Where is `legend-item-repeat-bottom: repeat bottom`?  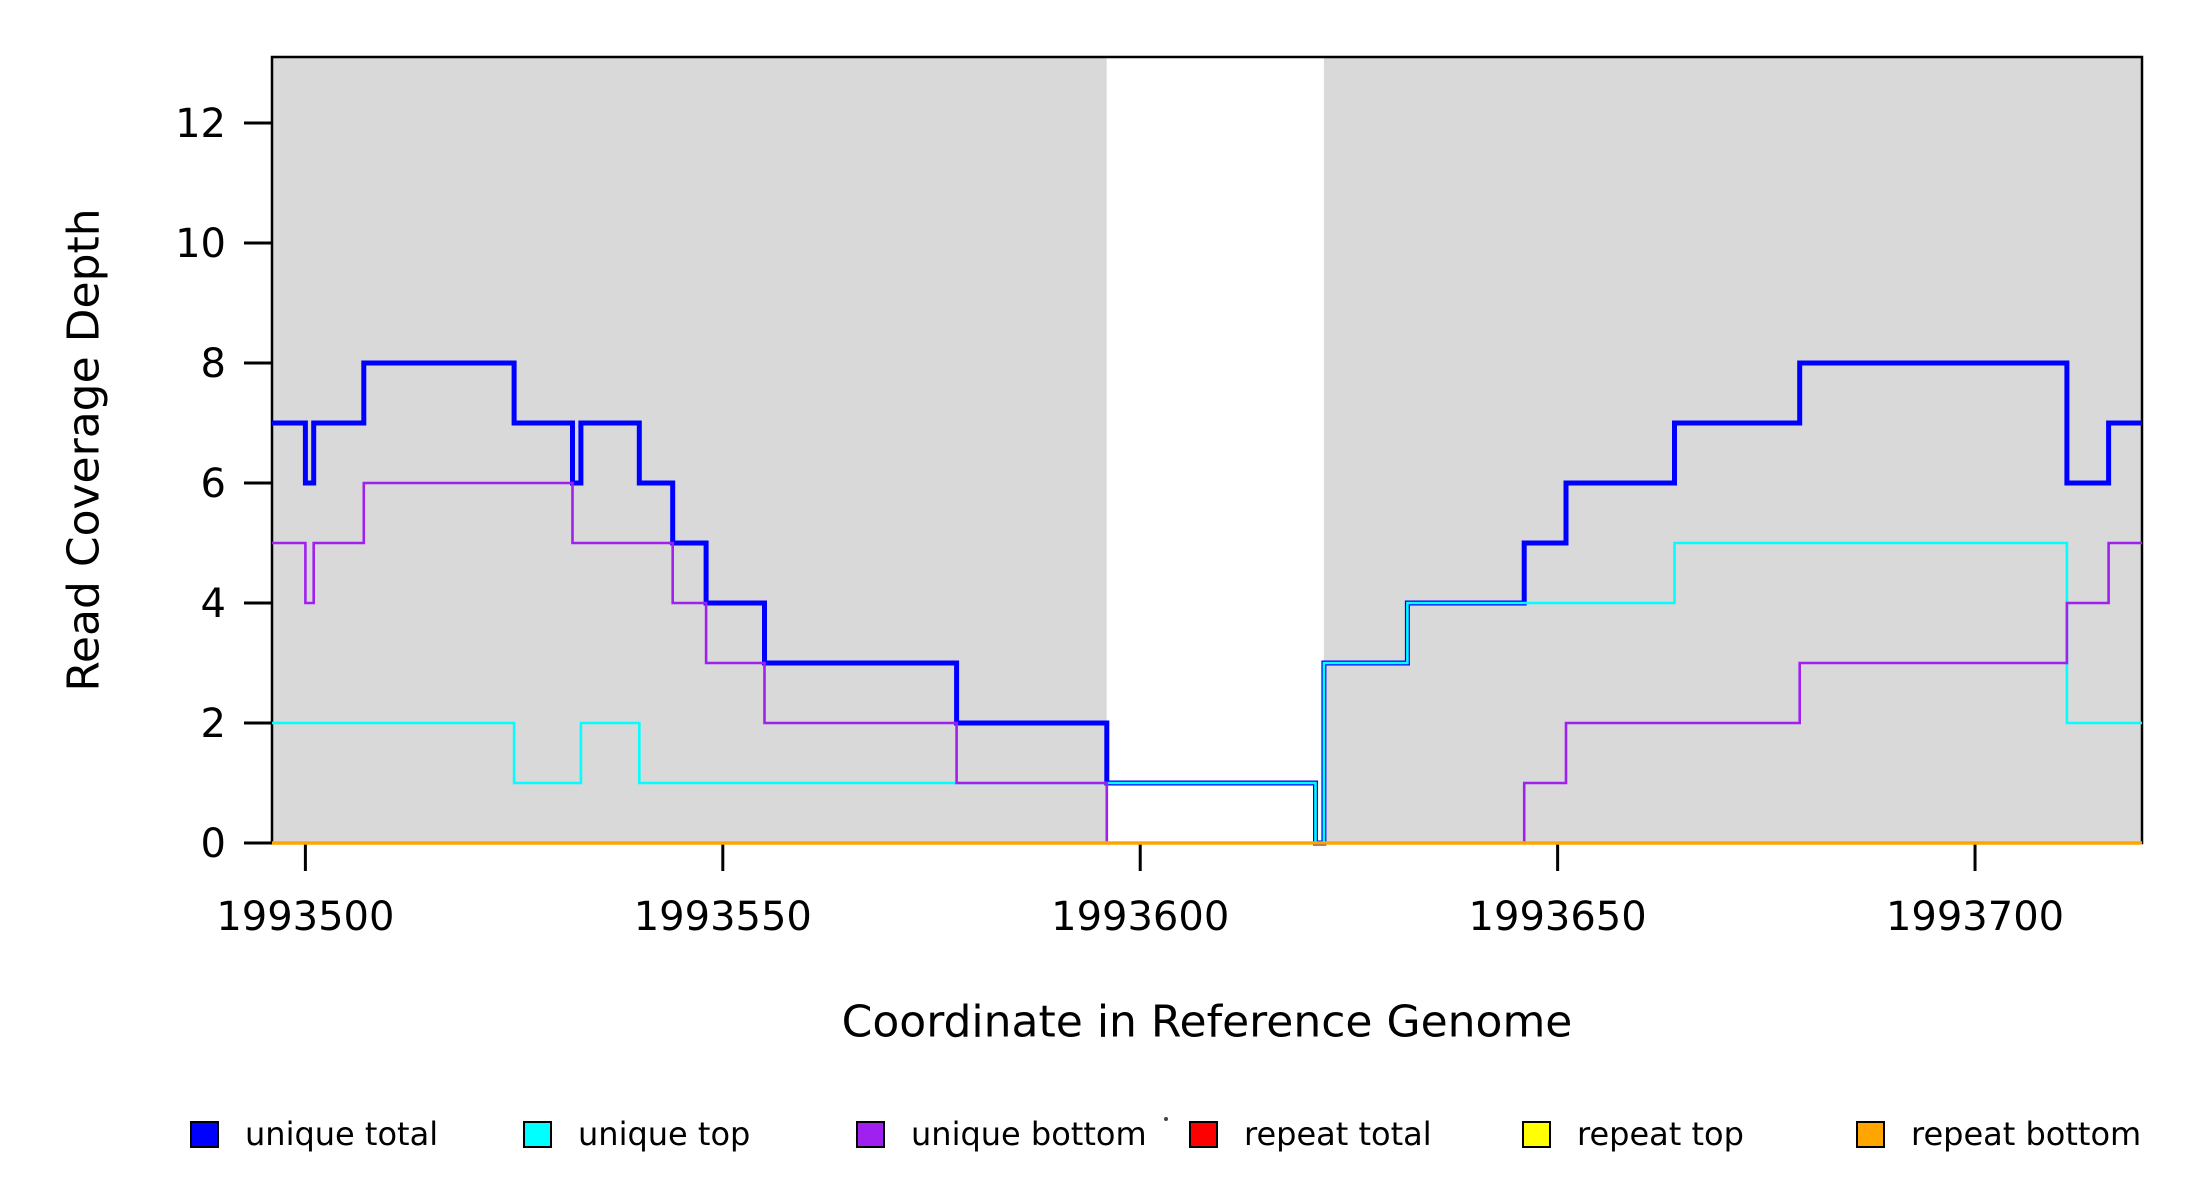
legend-item-repeat-bottom: repeat bottom is located at coordinates (1998, 1134).